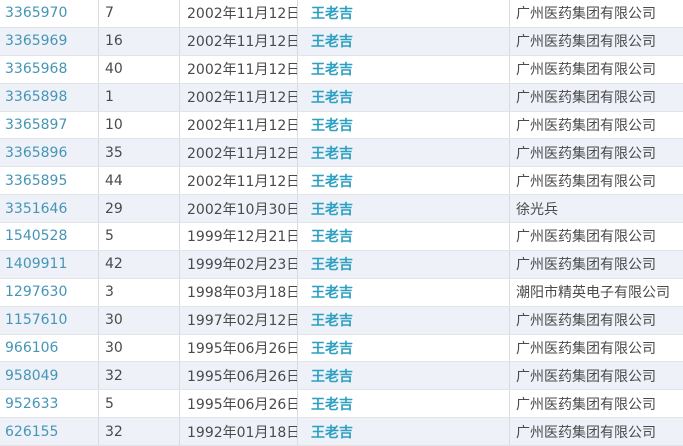 This screenshot has width=683, height=446. Describe the element at coordinates (49, 69) in the screenshot. I see `registration-number-link: 3365968` at that location.